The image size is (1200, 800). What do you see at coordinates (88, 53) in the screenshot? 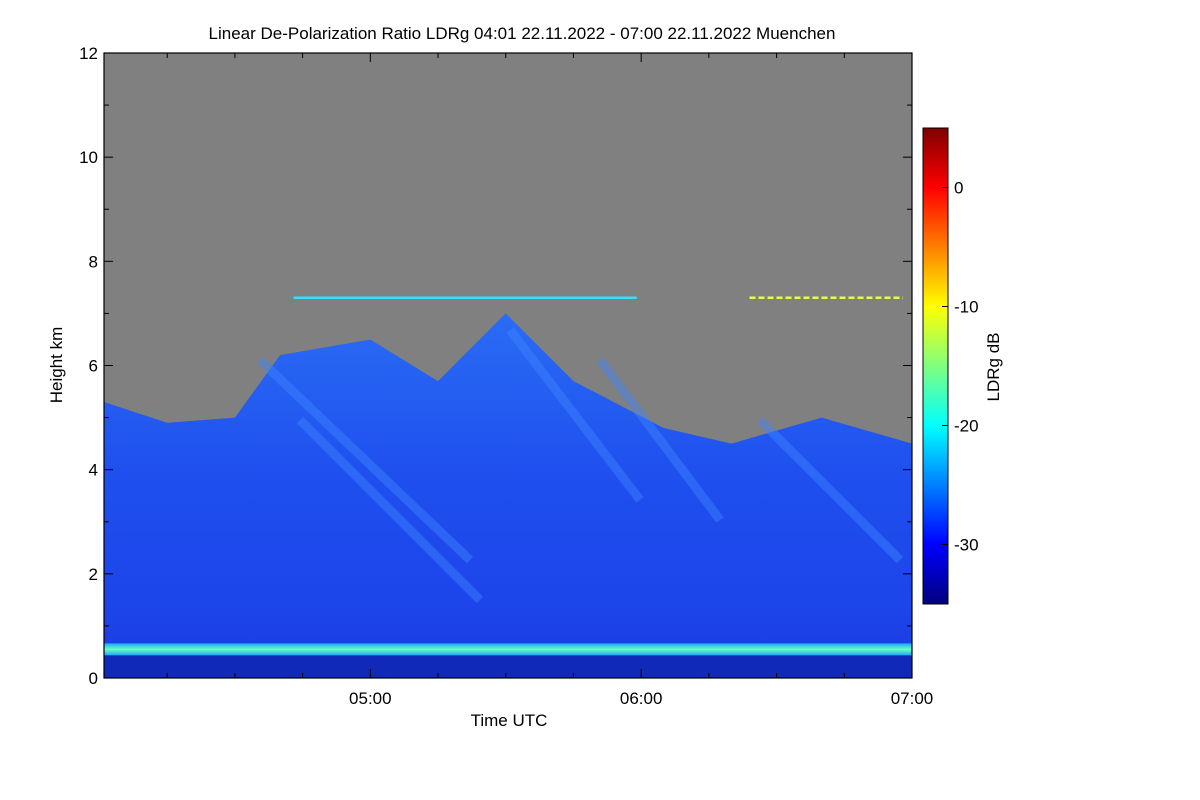
I see `y-tick-label: 12` at bounding box center [88, 53].